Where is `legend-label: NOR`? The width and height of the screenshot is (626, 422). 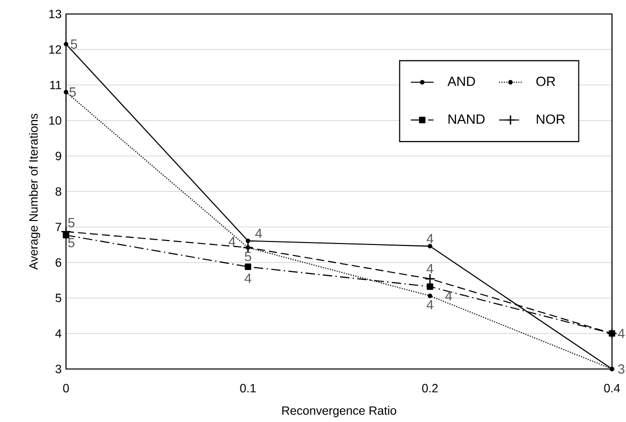 legend-label: NOR is located at coordinates (550, 119).